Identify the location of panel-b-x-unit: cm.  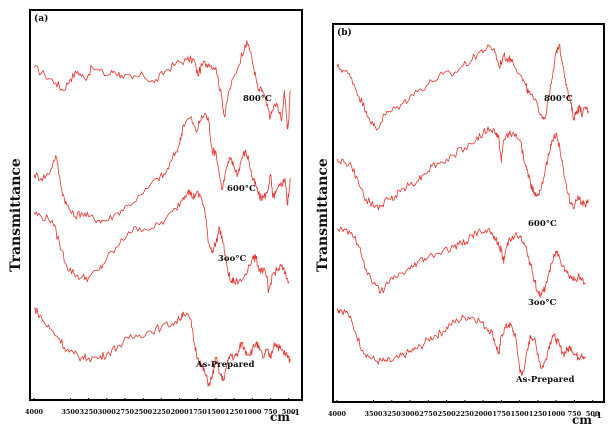
(582, 420).